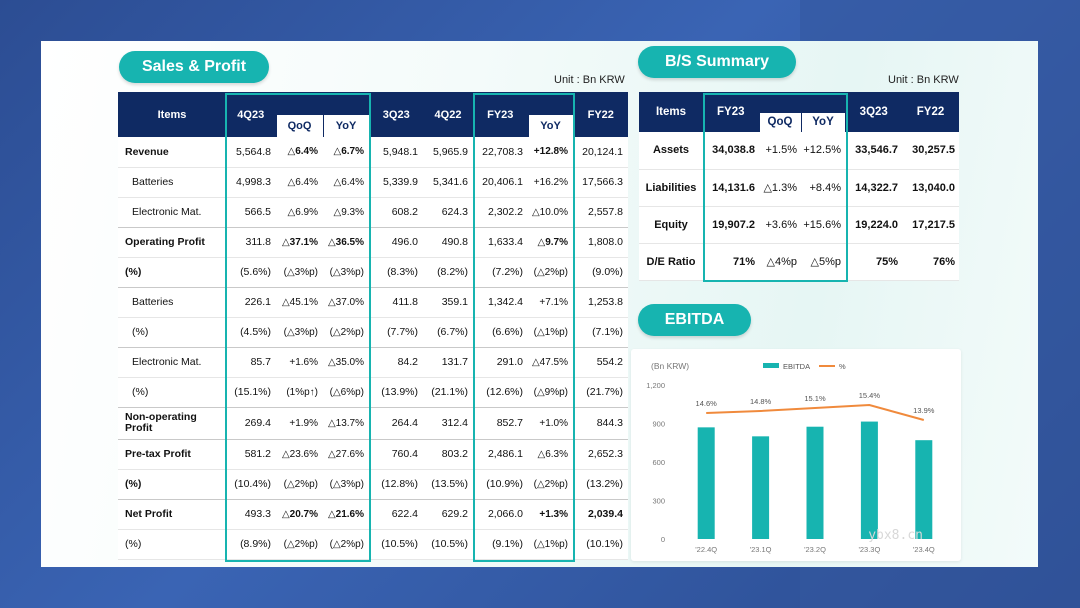 Image resolution: width=1080 pixels, height=608 pixels. I want to click on bs-header-3q23: 3Q23, so click(873, 112).